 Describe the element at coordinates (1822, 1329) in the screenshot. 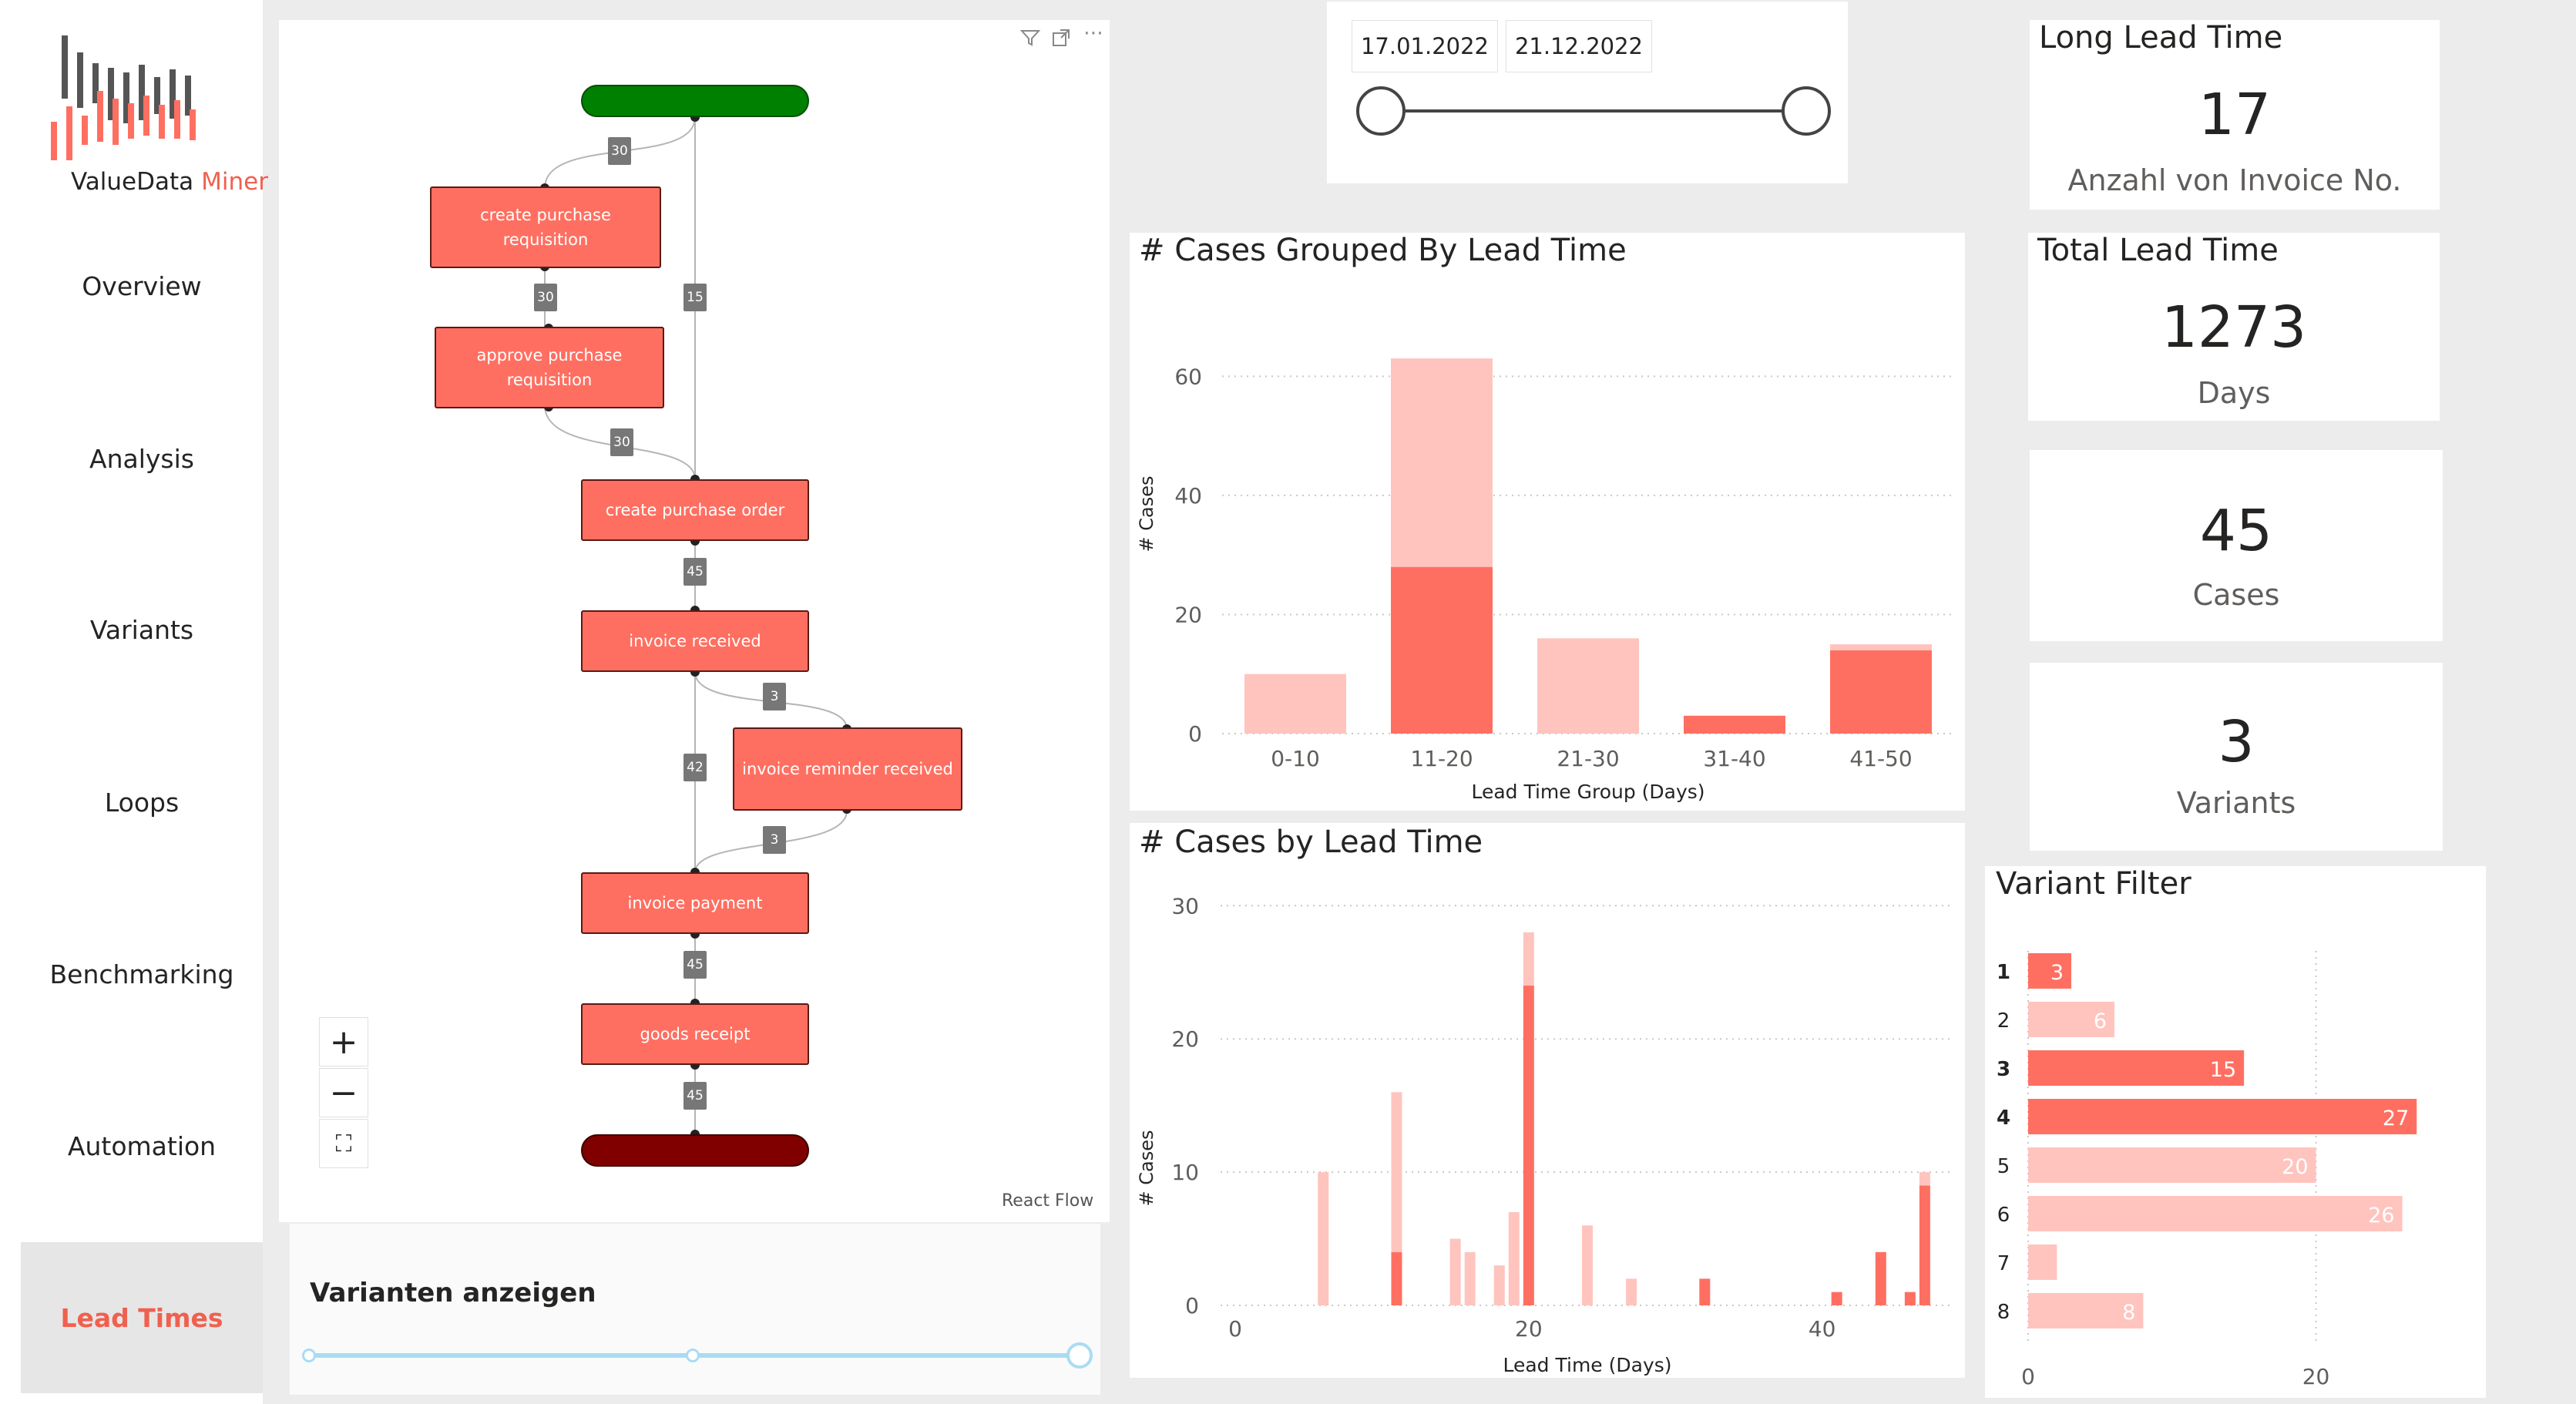

I see `x-tick-label: 40` at that location.